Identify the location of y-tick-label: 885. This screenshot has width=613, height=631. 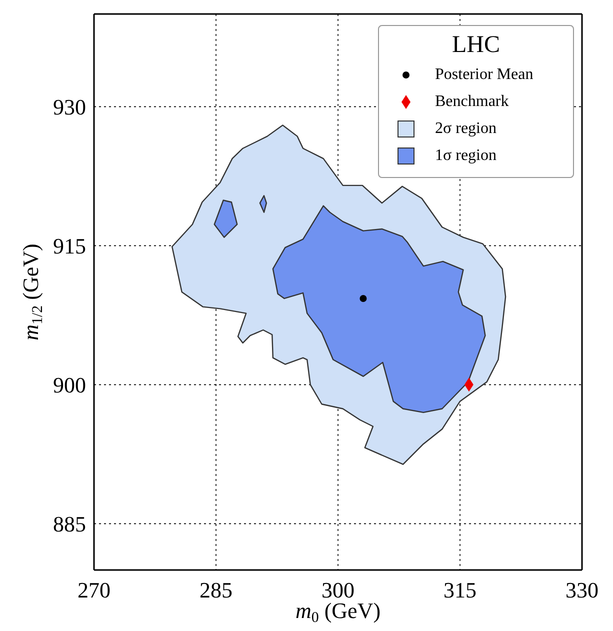
(69, 523).